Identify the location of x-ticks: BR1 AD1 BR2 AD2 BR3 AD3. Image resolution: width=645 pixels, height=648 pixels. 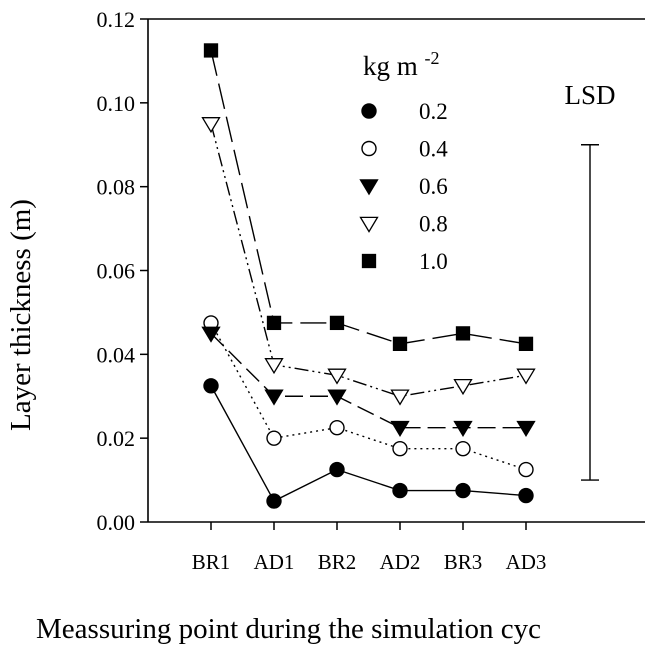
(369, 548).